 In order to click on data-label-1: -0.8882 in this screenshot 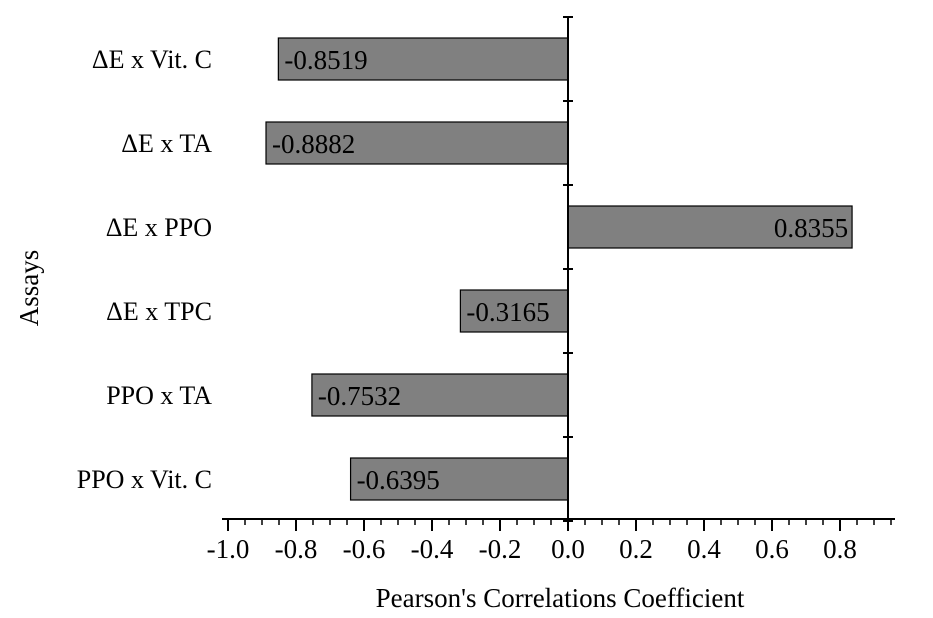, I will do `click(313, 144)`.